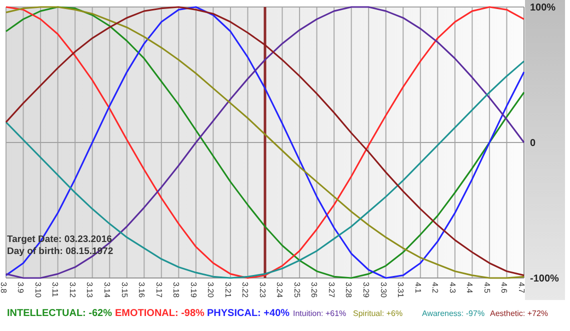  I want to click on x-tick-label: 3.26, so click(314, 290).